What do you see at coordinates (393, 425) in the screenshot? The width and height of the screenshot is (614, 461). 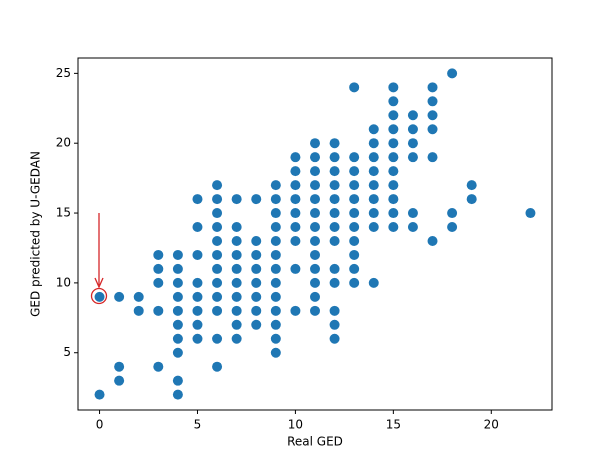 I see `x-tick-label: 15` at bounding box center [393, 425].